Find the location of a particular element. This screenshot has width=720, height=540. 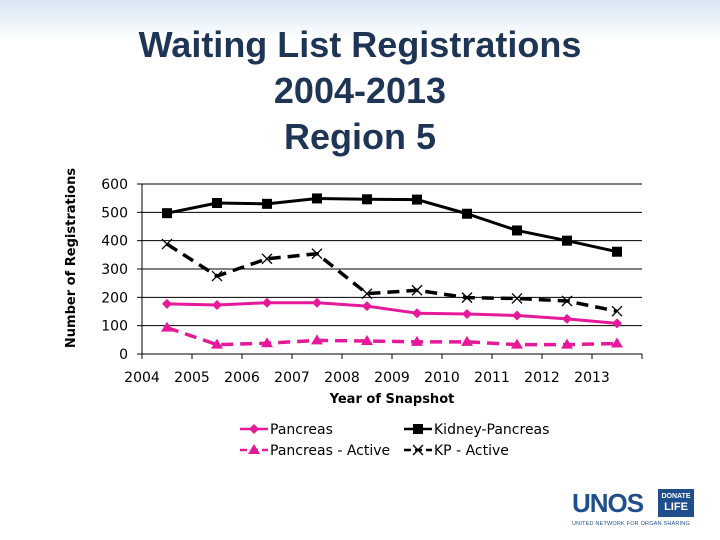

series-line-pancreas-active is located at coordinates (392, 336).